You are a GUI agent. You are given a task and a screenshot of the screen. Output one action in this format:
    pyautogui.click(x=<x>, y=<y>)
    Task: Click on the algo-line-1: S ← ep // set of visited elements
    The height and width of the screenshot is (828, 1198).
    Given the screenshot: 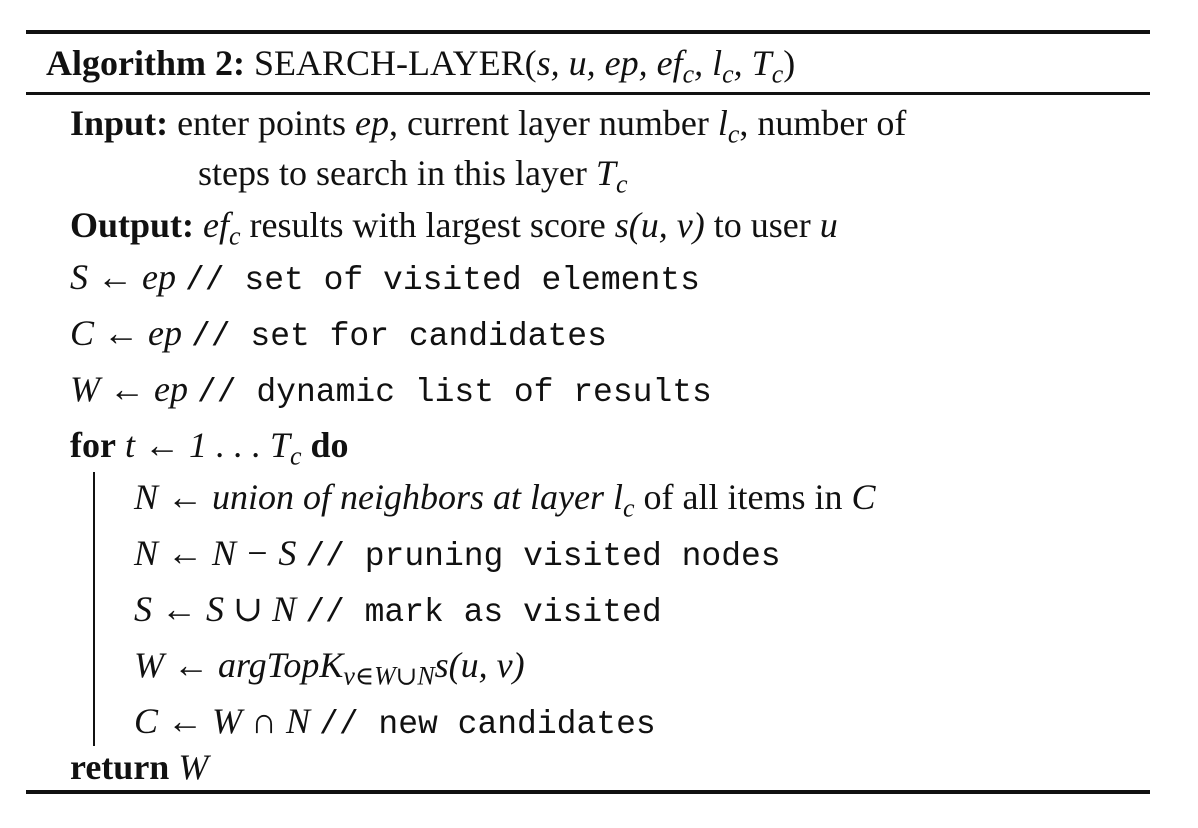 What is the action you would take?
    pyautogui.click(x=385, y=278)
    